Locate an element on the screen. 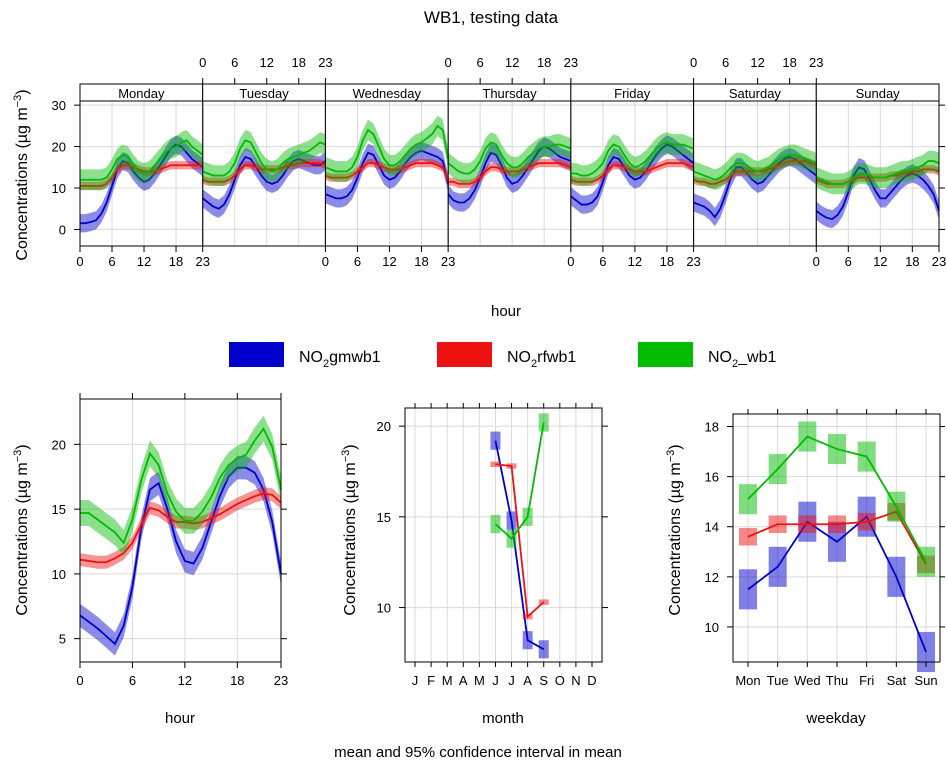 This screenshot has height=767, width=947. legend-label-wb1: NO2_wb1 is located at coordinates (742, 359).